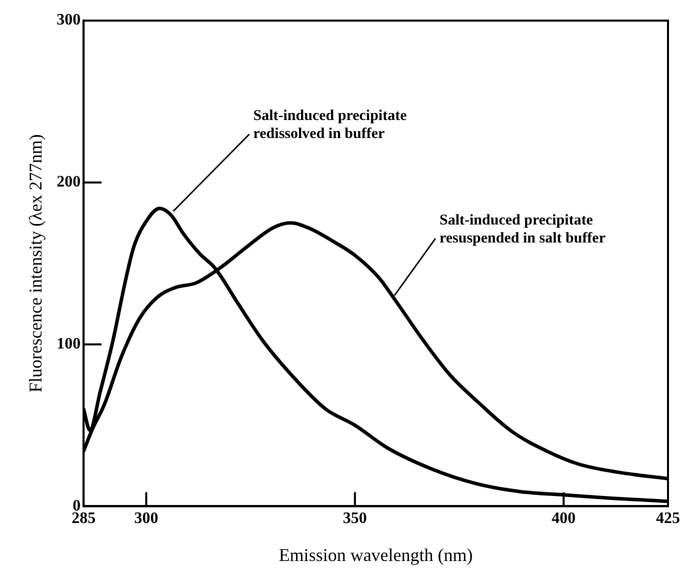 The image size is (694, 585). I want to click on y-tick-label: 100, so click(68, 343).